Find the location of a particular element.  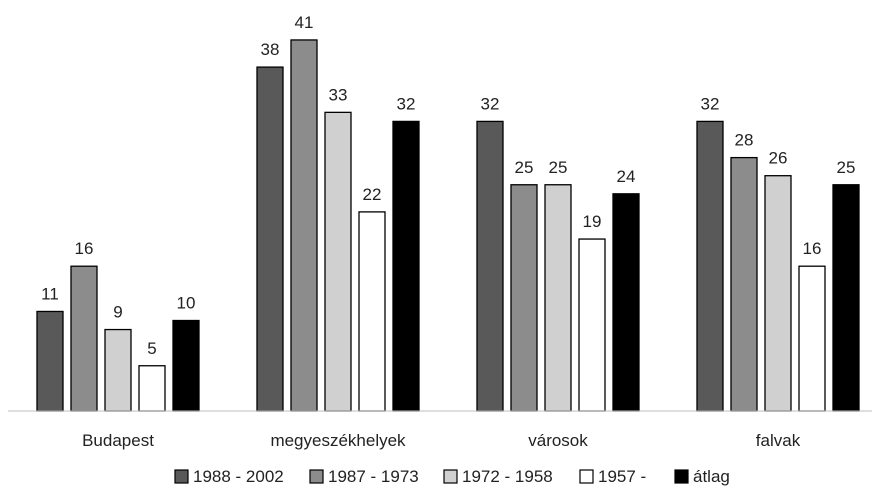

bar-falvak-1957 is located at coordinates (812, 338).